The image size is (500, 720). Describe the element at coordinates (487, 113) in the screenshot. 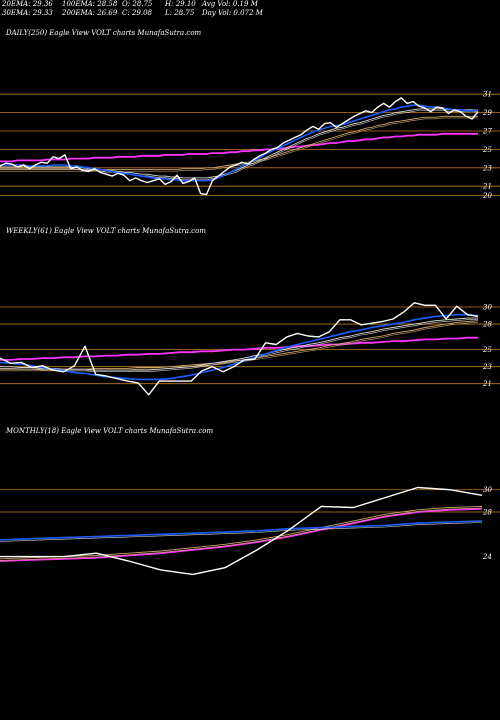

I see `y-tick-label: 29` at that location.